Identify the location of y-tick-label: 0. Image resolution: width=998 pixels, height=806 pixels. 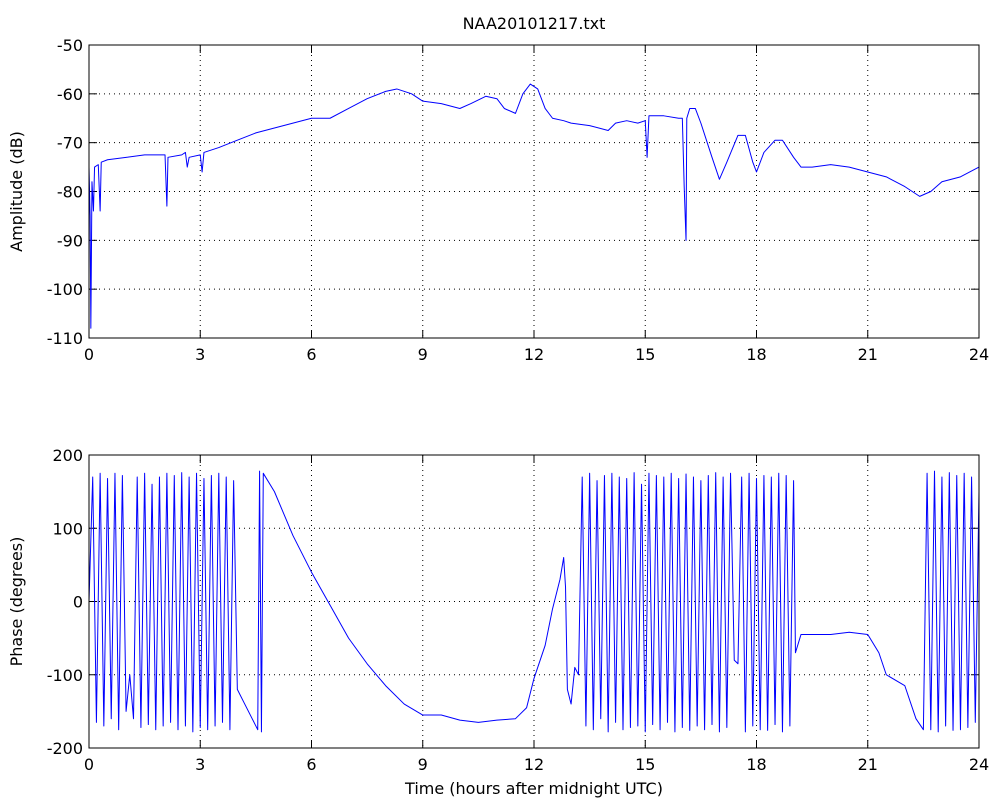
(78, 602).